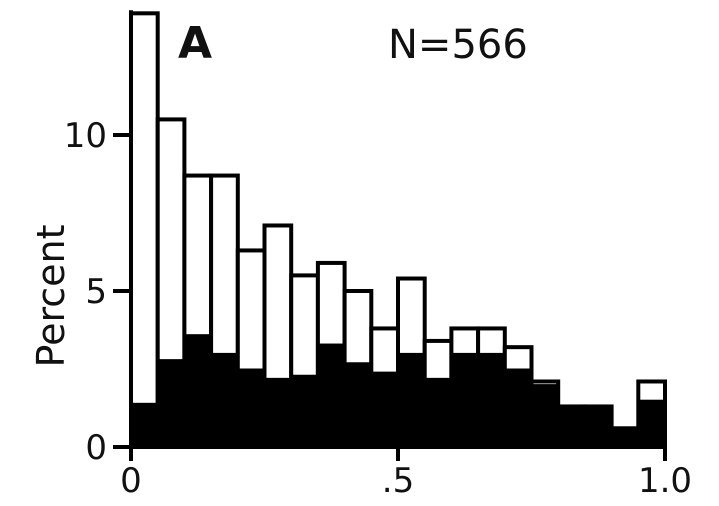 The width and height of the screenshot is (719, 506). What do you see at coordinates (85, 136) in the screenshot?
I see `y-tick-label-2: 10` at bounding box center [85, 136].